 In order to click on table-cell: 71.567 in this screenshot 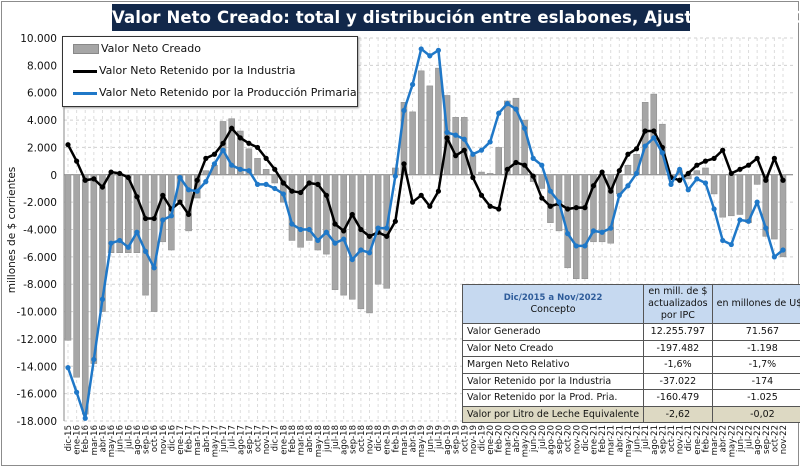, I will do `click(755, 332)`.